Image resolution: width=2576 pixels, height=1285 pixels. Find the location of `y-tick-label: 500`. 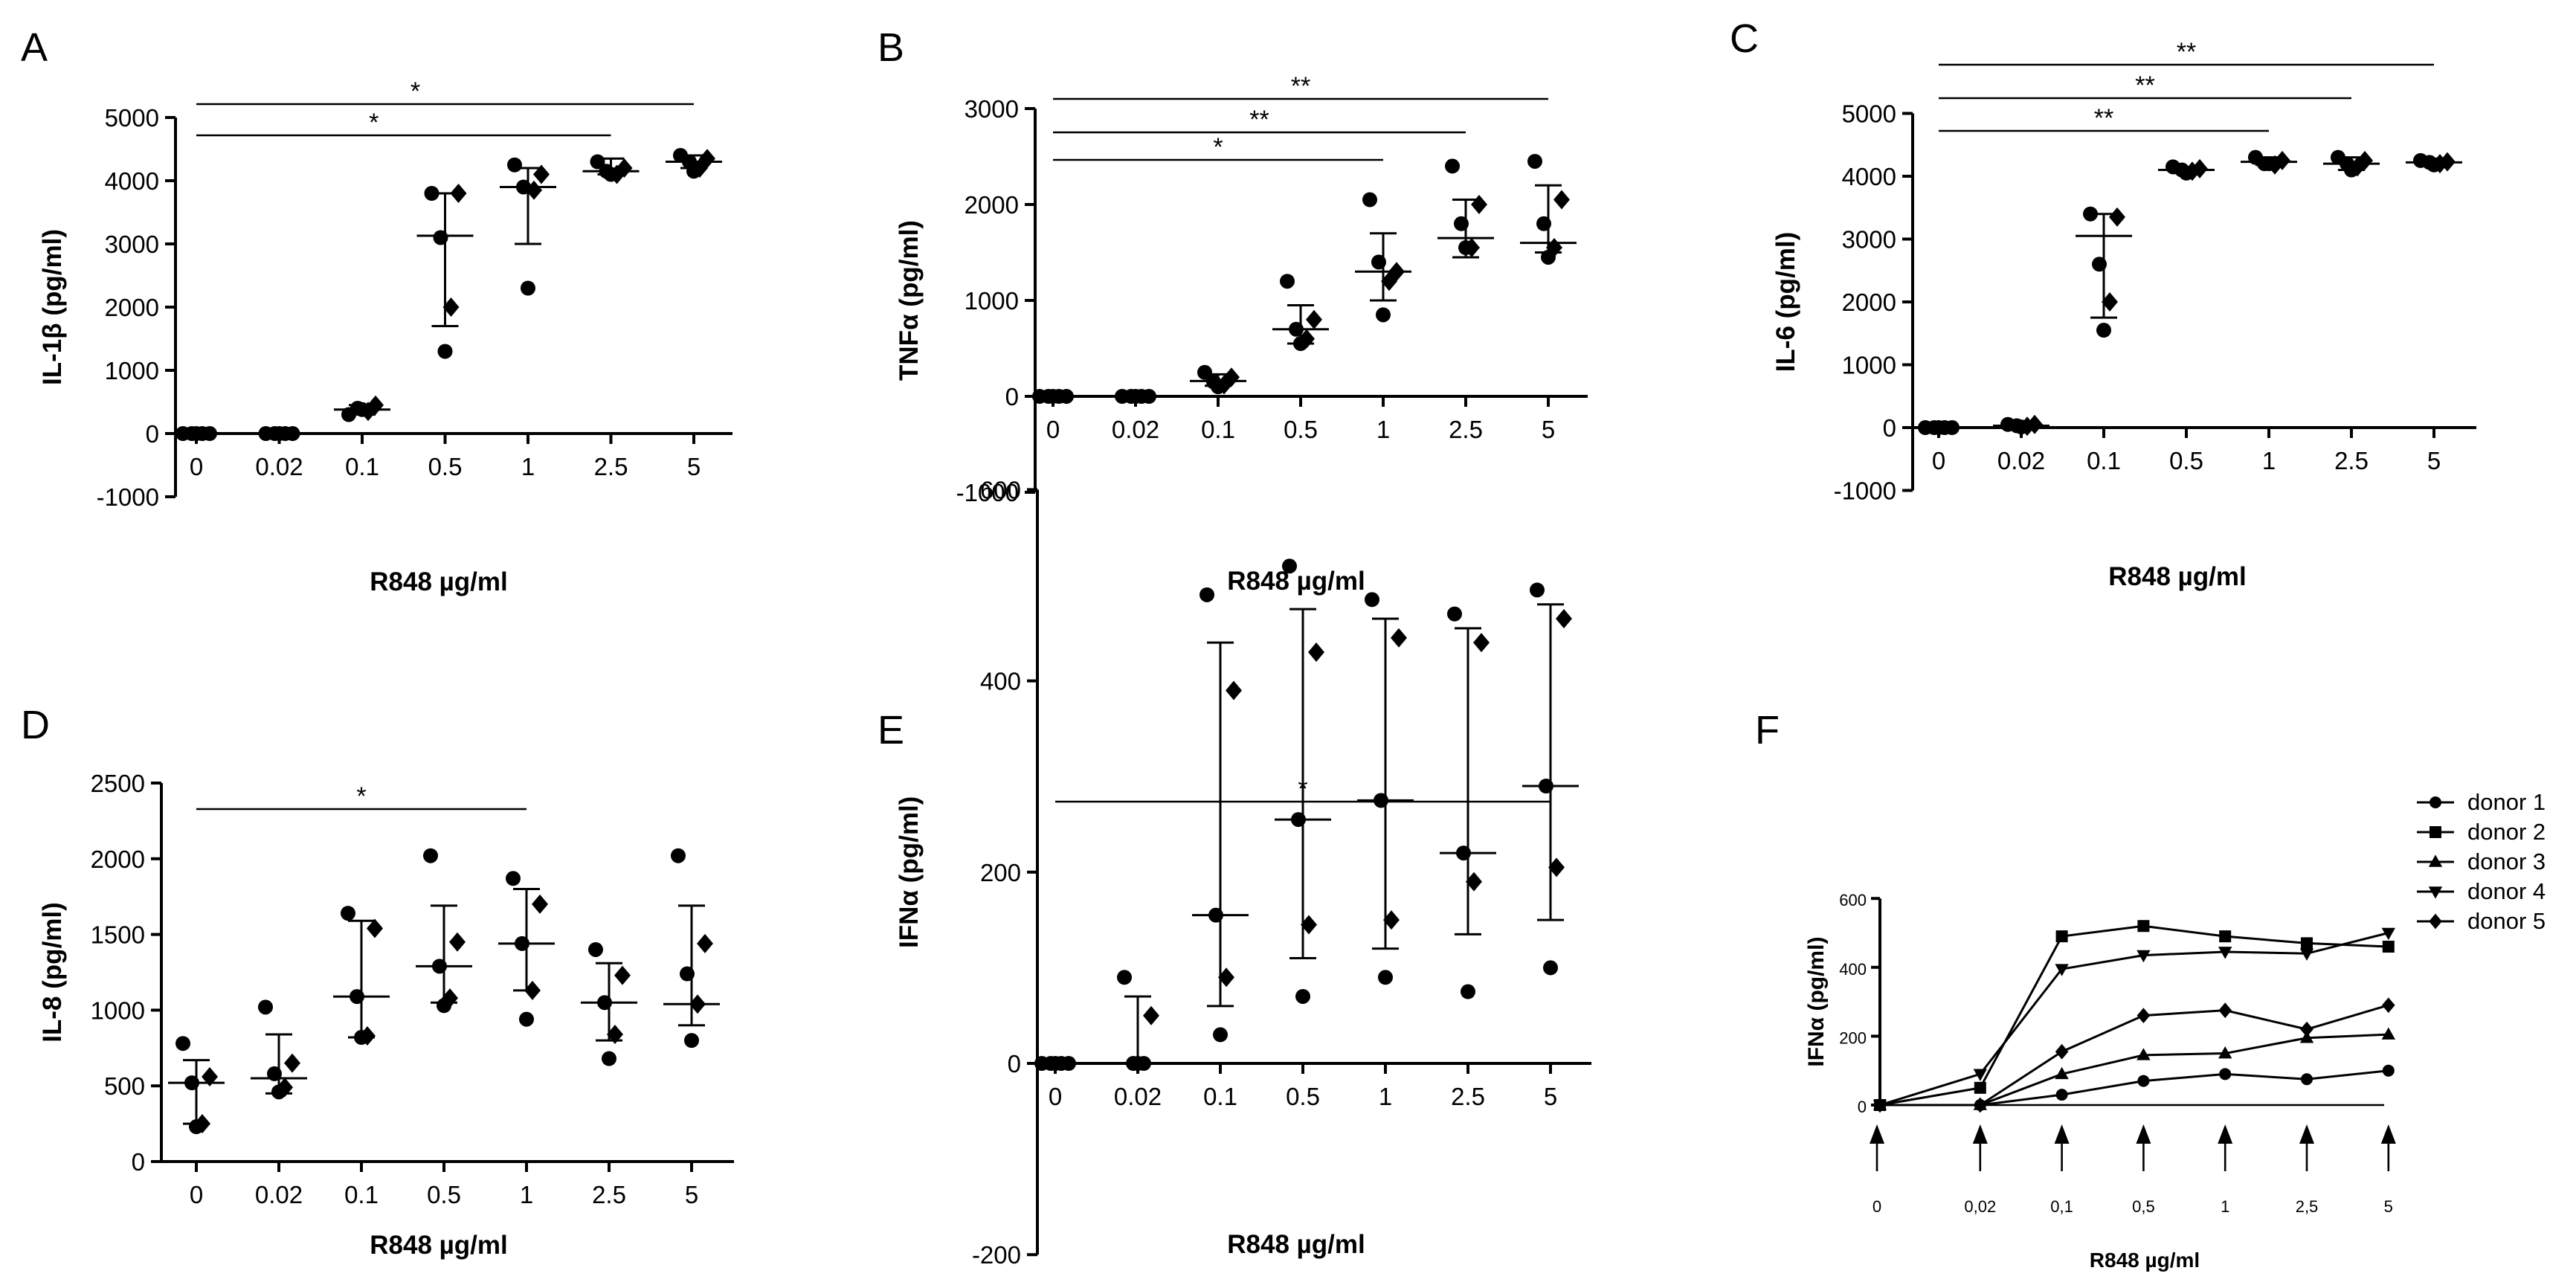

y-tick-label: 500 is located at coordinates (124, 1086).